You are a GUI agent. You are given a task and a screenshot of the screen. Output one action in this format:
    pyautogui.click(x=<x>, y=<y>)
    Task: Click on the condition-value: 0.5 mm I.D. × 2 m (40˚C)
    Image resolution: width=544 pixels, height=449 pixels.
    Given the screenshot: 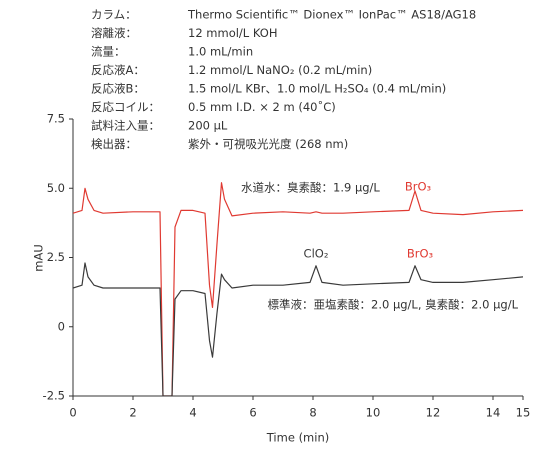 What is the action you would take?
    pyautogui.click(x=262, y=106)
    